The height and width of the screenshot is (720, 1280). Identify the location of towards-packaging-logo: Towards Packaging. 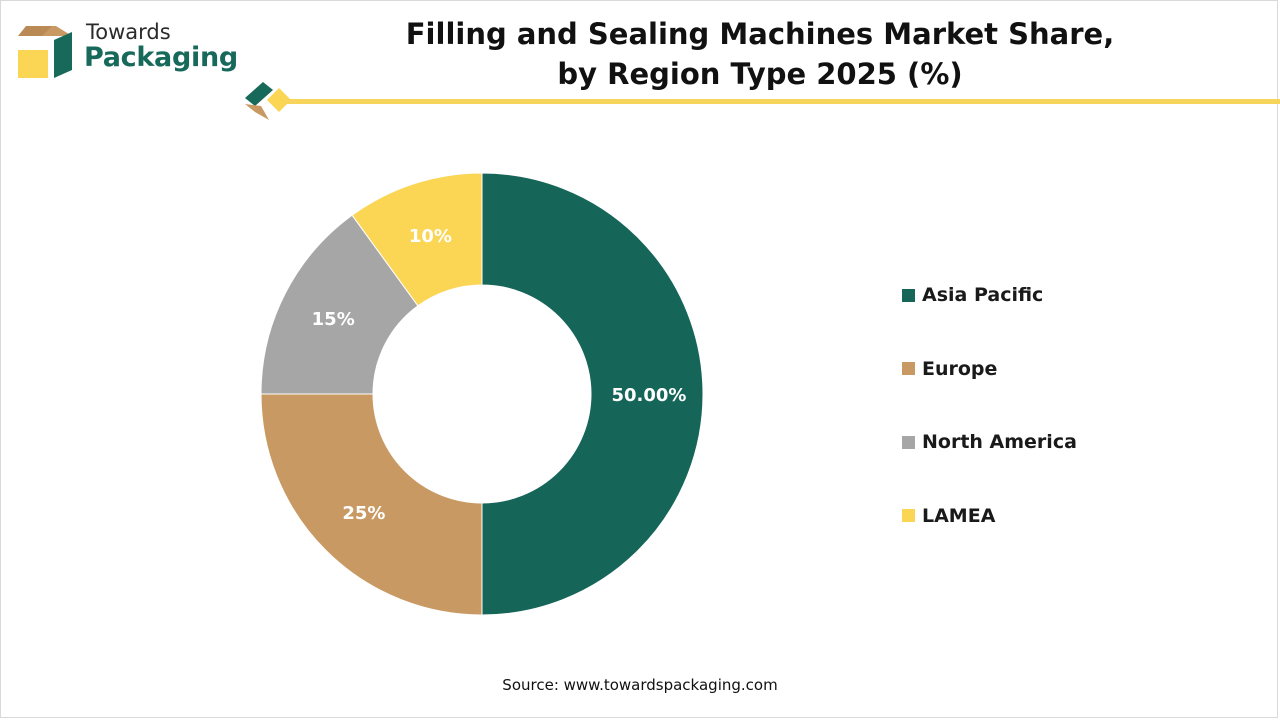
(131, 51).